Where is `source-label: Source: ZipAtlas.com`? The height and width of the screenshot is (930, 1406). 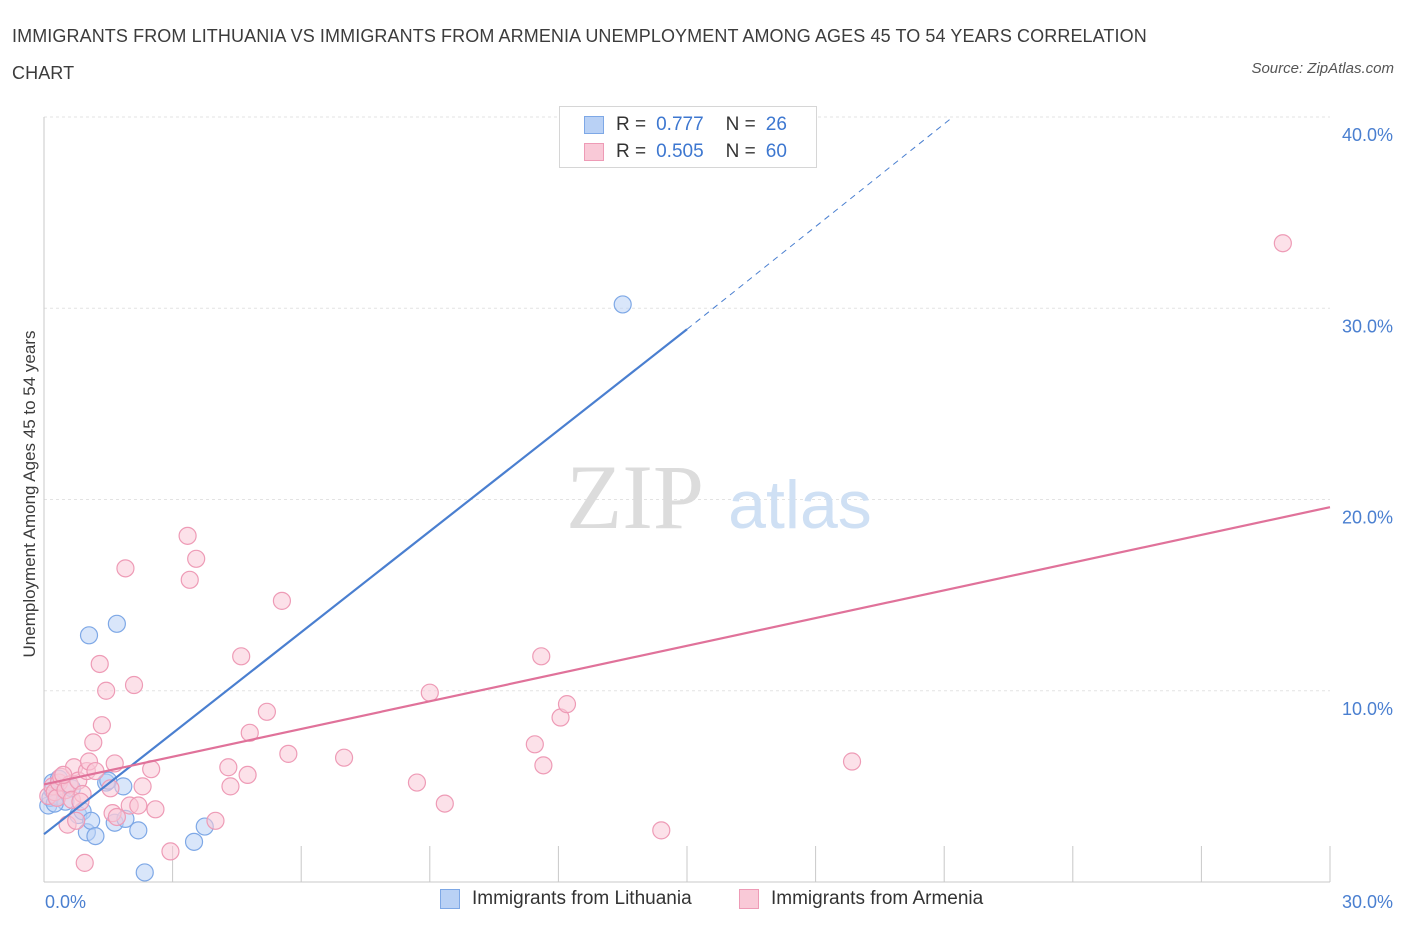 source-label: Source: ZipAtlas.com is located at coordinates (1322, 68).